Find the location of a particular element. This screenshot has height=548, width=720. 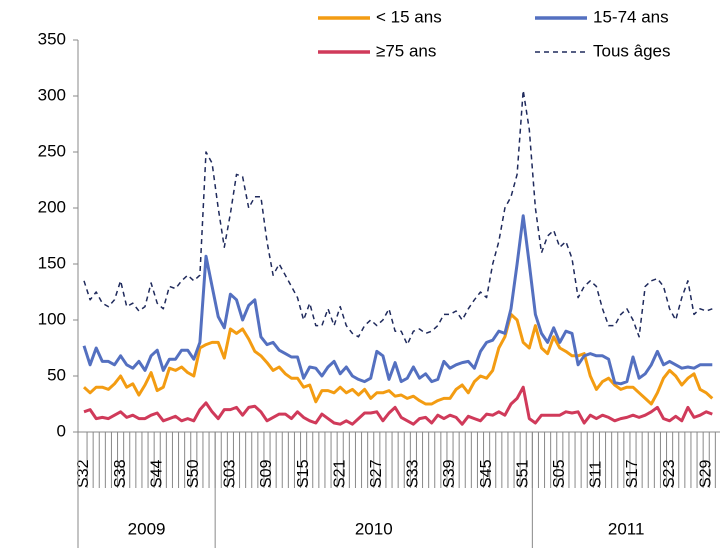

x-tick-label: S17 is located at coordinates (632, 473).